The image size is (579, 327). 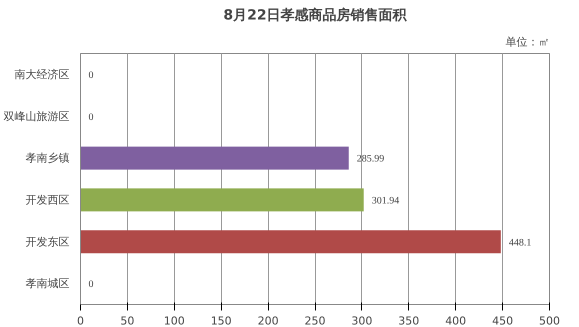 I want to click on x-tick-label: 100, so click(x=174, y=320).